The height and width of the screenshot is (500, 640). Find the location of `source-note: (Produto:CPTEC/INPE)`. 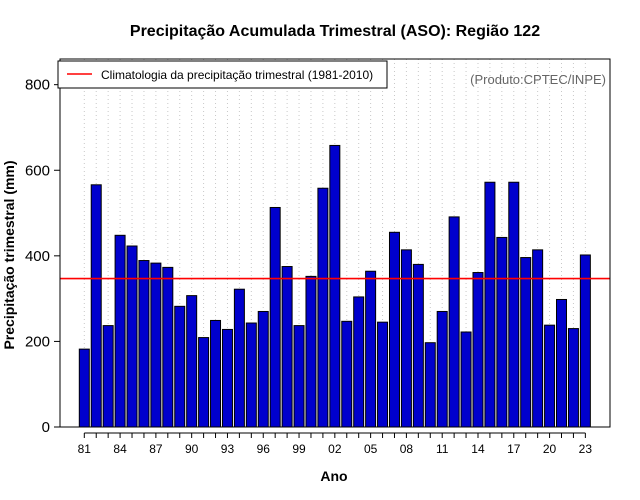

source-note: (Produto:CPTEC/INPE) is located at coordinates (538, 79).